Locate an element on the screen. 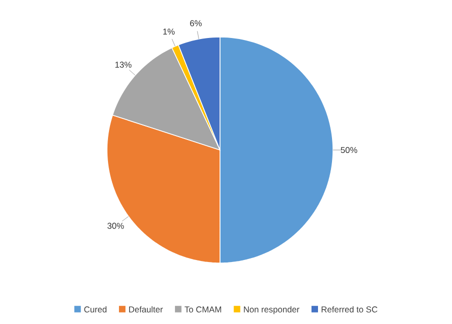 This screenshot has width=452, height=324. legend-label: Referred to SC is located at coordinates (350, 309).